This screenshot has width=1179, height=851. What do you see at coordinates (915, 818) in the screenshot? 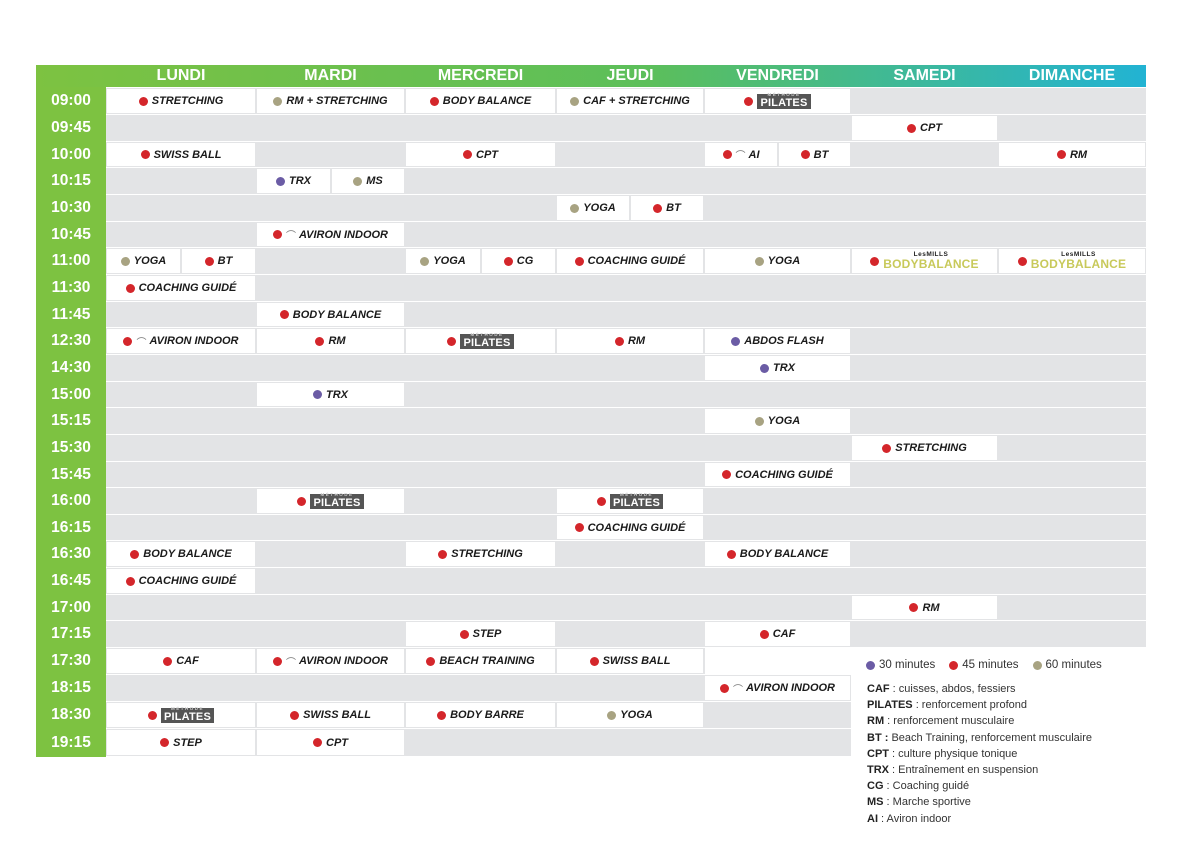
I see `abbreviation-desc: : Aviron indoor` at bounding box center [915, 818].